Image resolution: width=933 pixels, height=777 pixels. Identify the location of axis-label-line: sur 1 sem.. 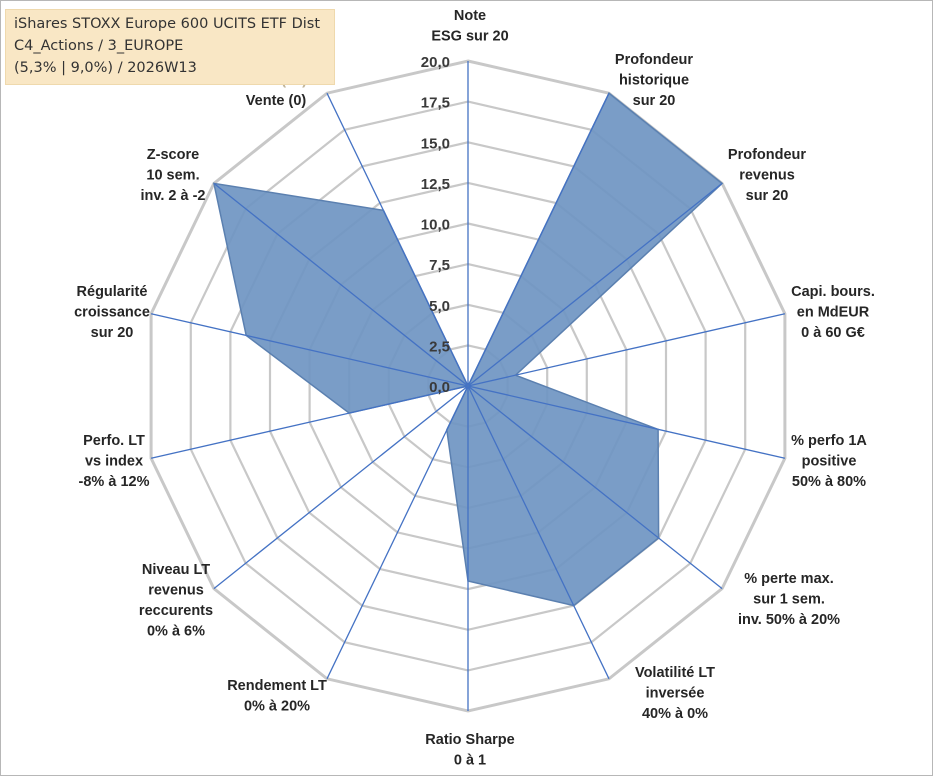
(789, 600).